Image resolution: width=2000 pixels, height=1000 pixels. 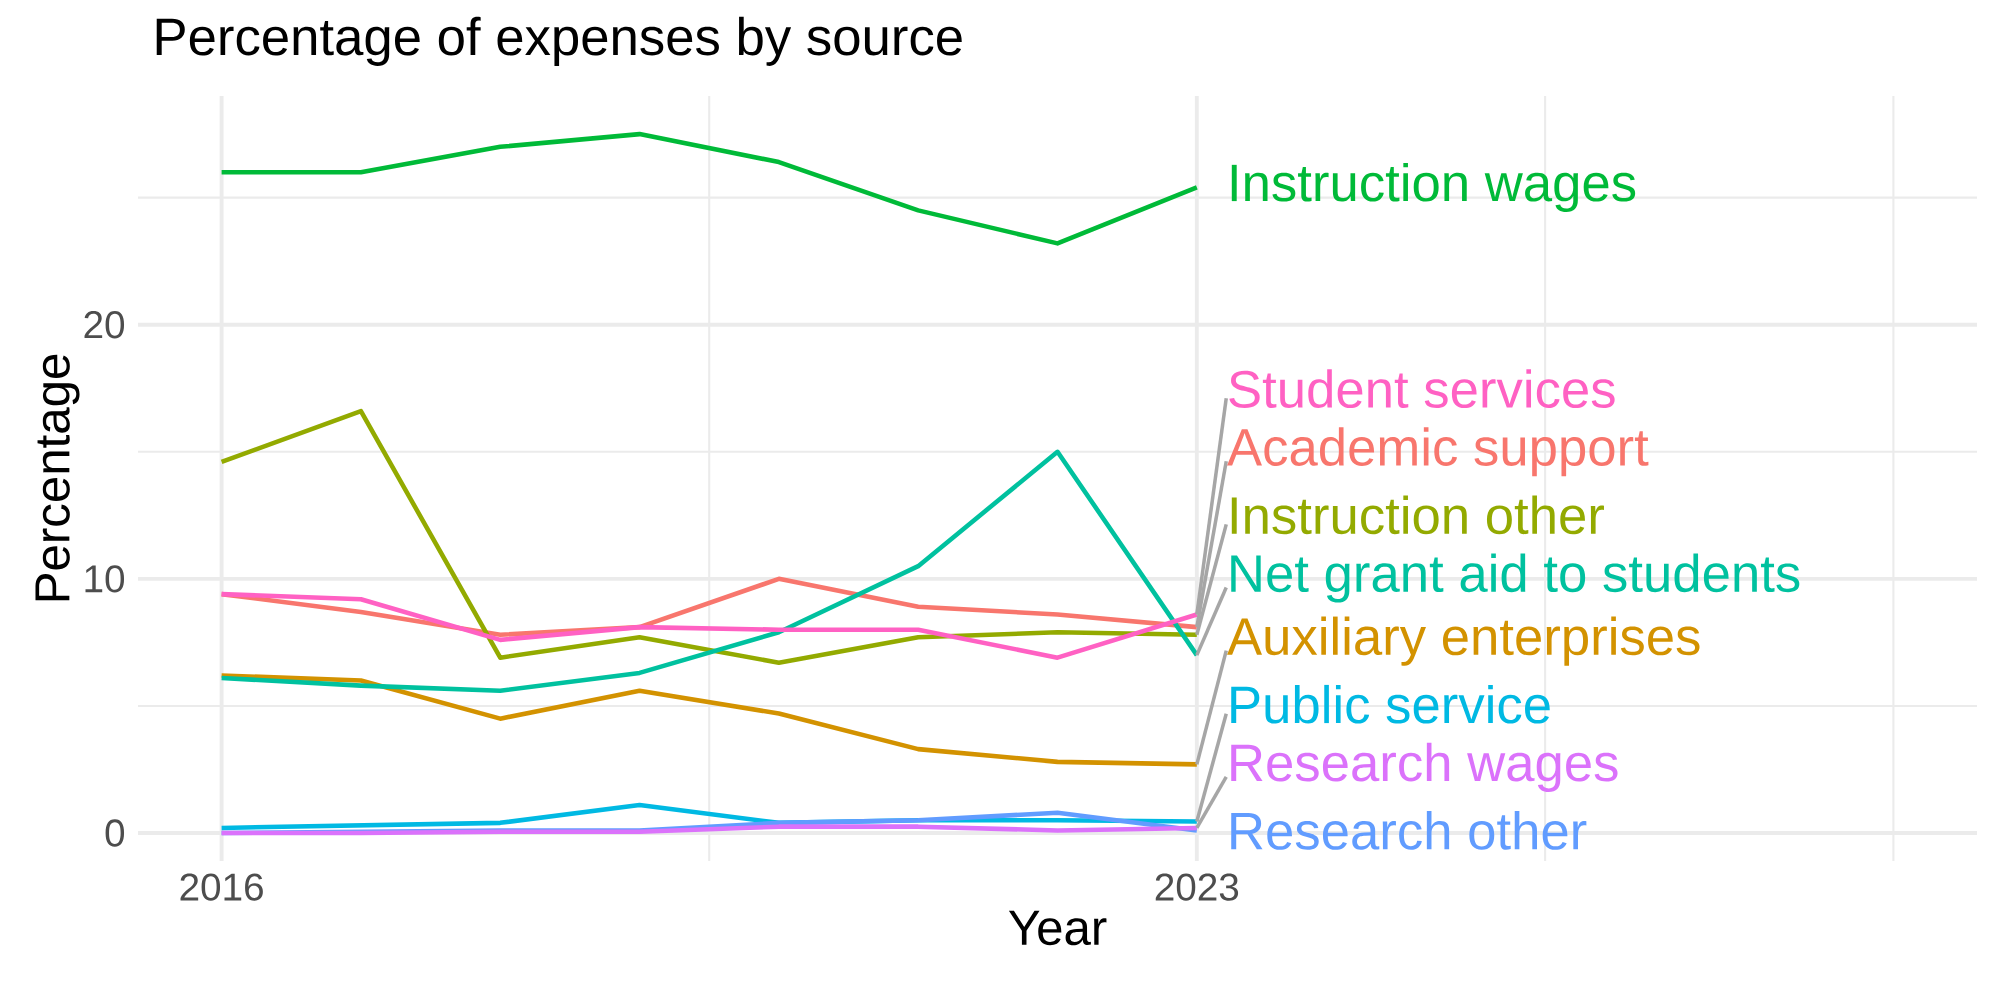 I want to click on series-label: Auxiliary enterprises, so click(x=1463, y=641).